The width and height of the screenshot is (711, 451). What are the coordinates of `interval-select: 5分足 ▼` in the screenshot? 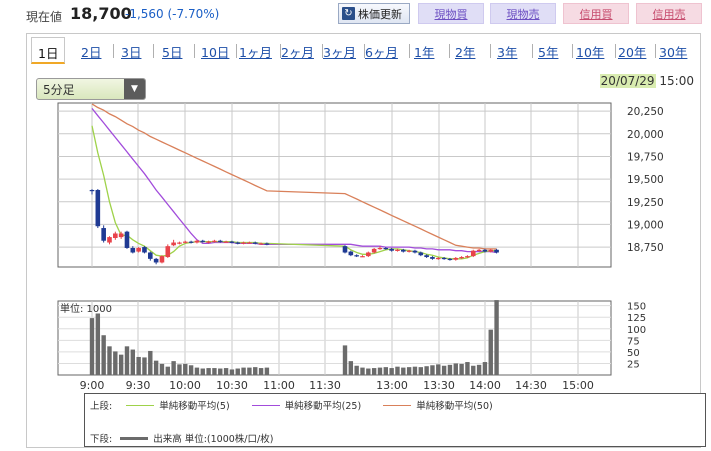 It's located at (91, 89).